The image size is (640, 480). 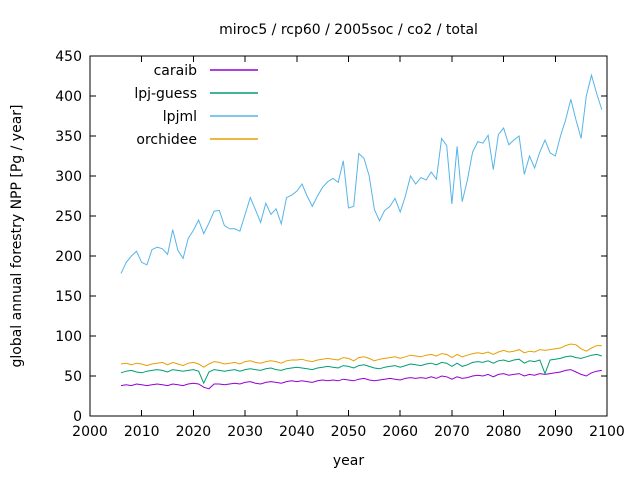 What do you see at coordinates (165, 94) in the screenshot?
I see `legend-label-lpj-guess: lpj-guess` at bounding box center [165, 94].